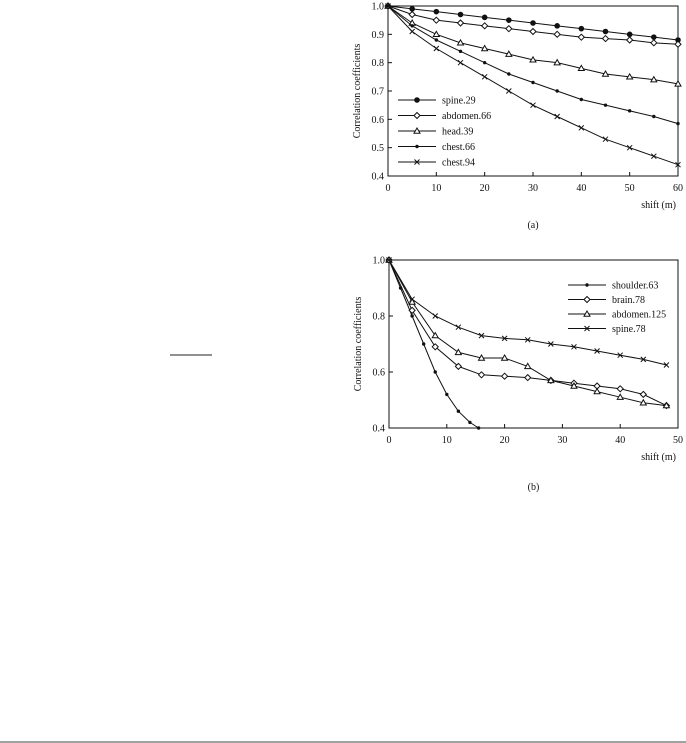 The image size is (686, 743). Describe the element at coordinates (378, 92) in the screenshot. I see `y-tick-label: 0.7` at that location.